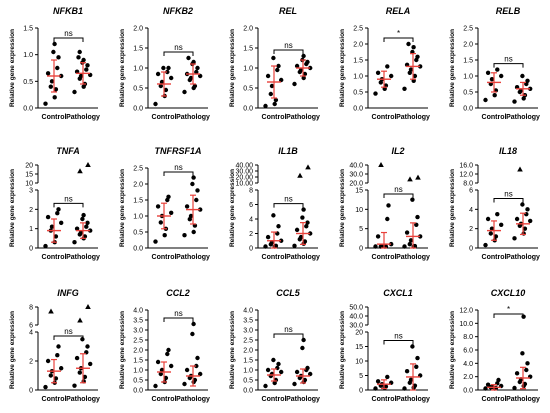 The image size is (550, 413). What do you see at coordinates (508, 151) in the screenshot?
I see `panel-title: IL18` at bounding box center [508, 151].